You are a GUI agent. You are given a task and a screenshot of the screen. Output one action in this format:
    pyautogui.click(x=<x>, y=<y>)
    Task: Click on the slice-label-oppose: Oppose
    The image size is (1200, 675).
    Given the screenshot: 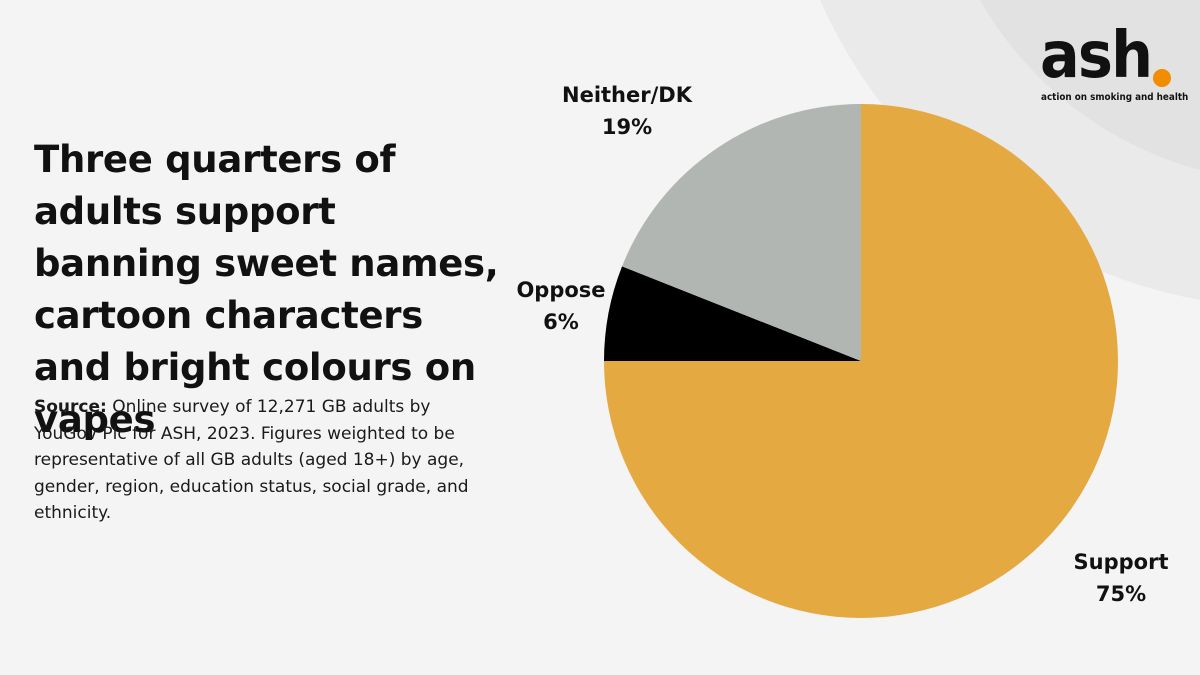 What is the action you would take?
    pyautogui.click(x=560, y=290)
    